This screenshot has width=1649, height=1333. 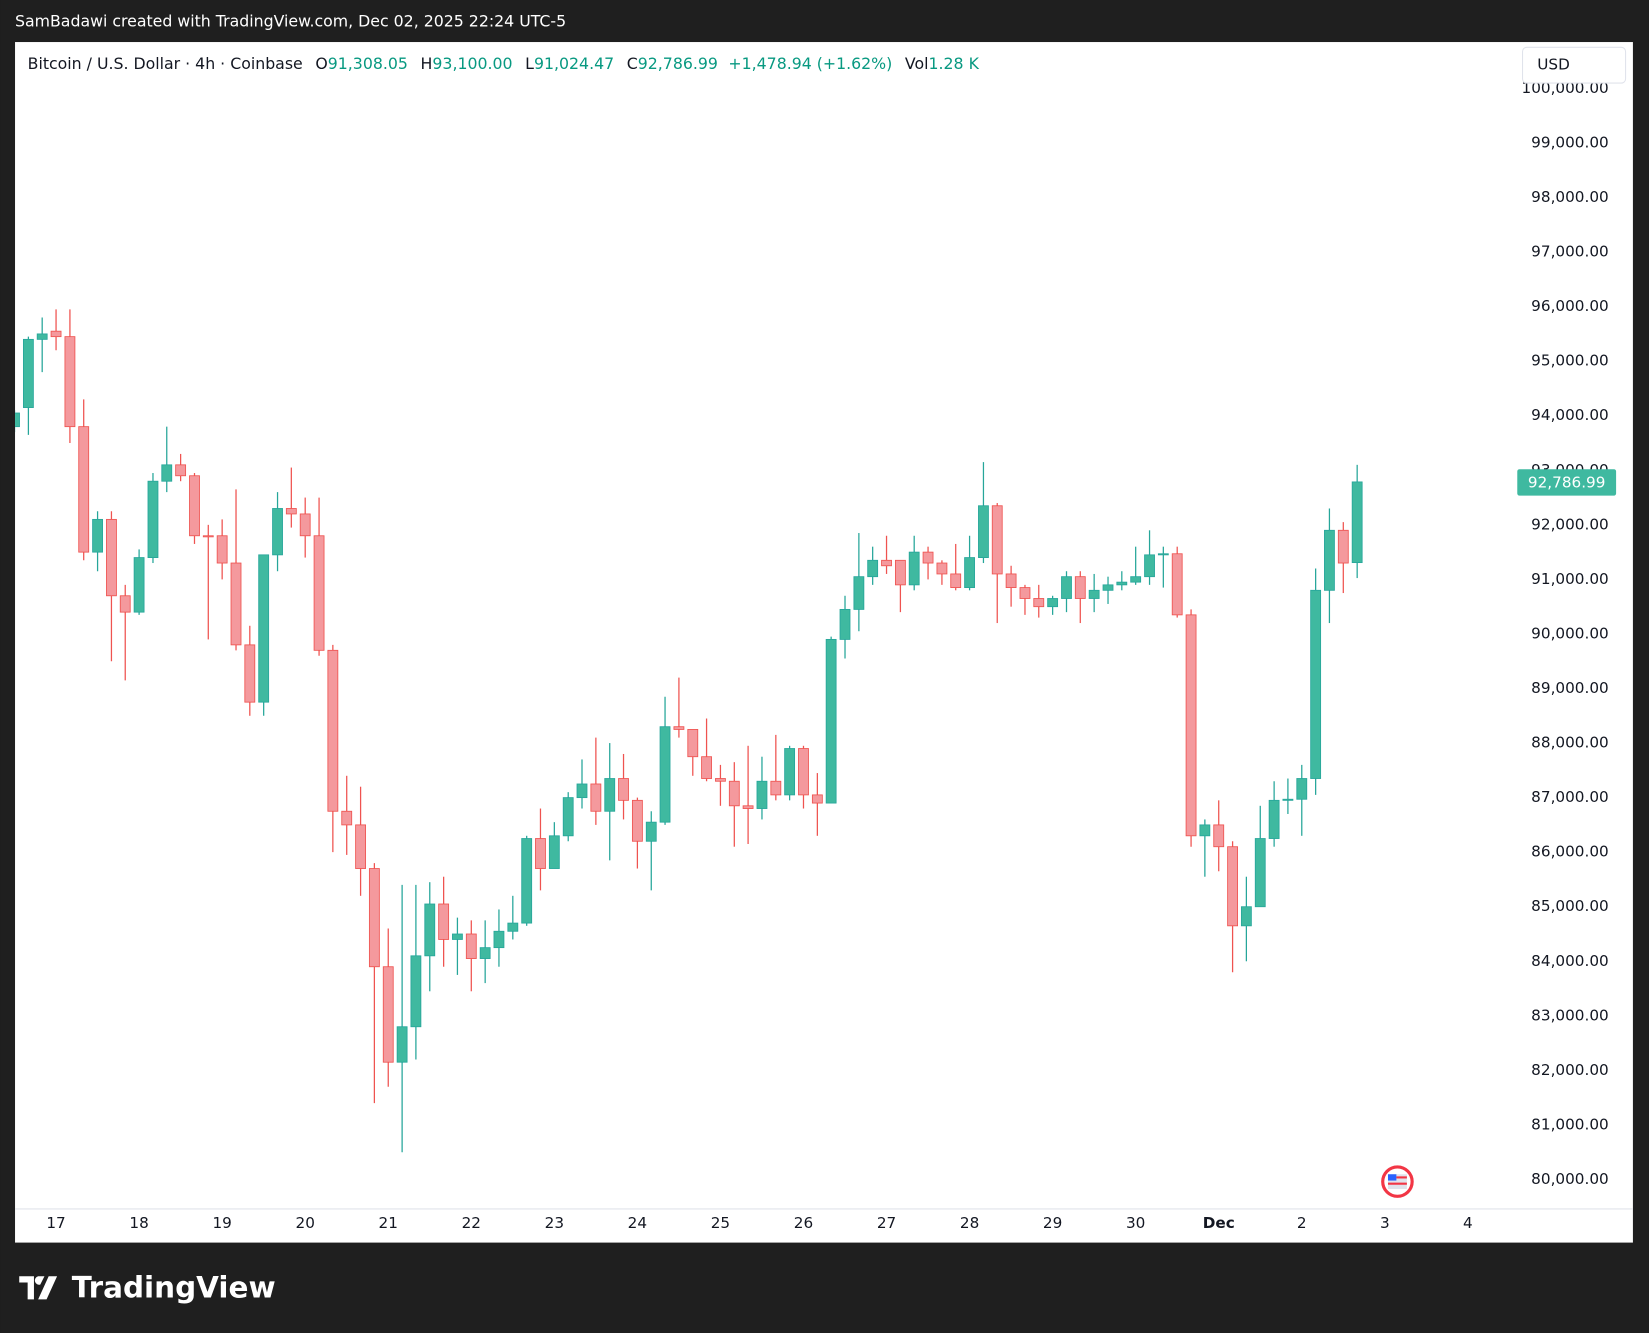 I want to click on y-tick-label: 81,000.00, so click(x=1570, y=1124).